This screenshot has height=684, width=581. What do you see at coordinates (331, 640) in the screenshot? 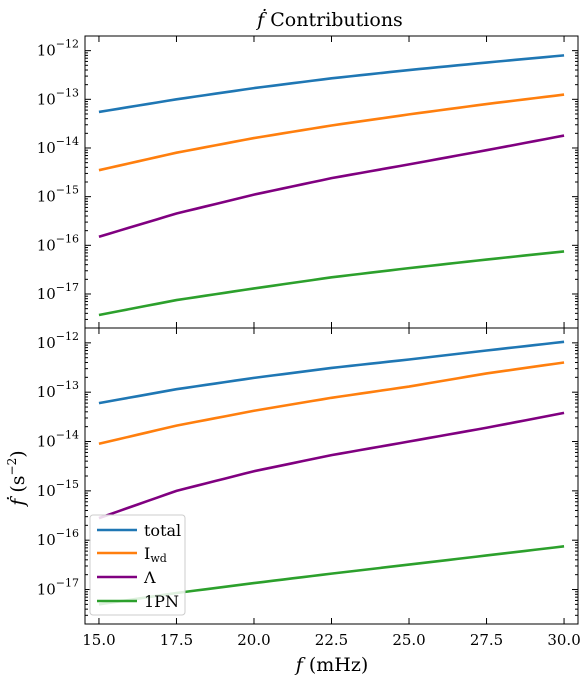
I see `x-tick-label: 22.5` at bounding box center [331, 640].